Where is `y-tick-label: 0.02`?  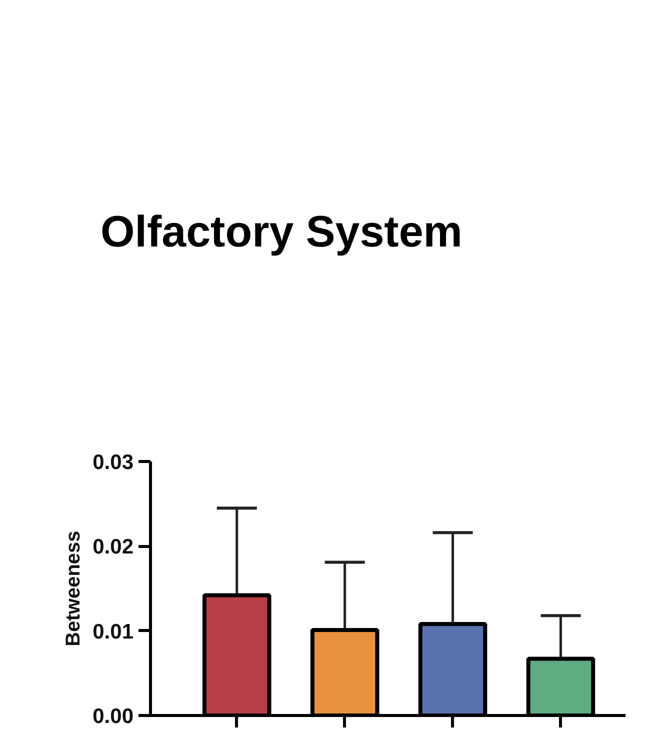
y-tick-label: 0.02 is located at coordinates (113, 547).